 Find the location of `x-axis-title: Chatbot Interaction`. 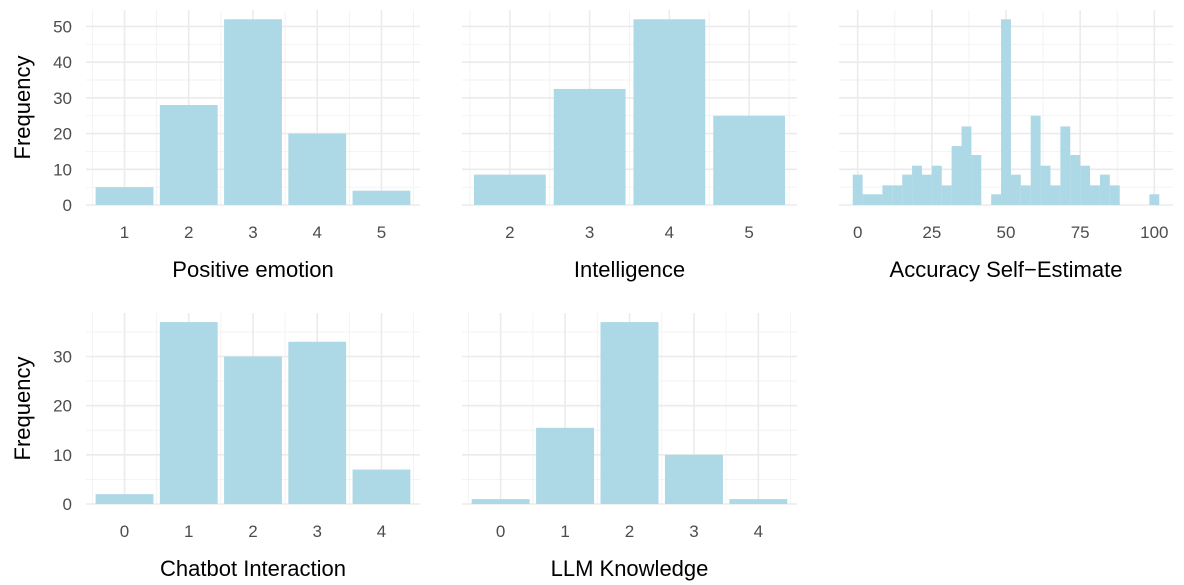

x-axis-title: Chatbot Interaction is located at coordinates (253, 568).